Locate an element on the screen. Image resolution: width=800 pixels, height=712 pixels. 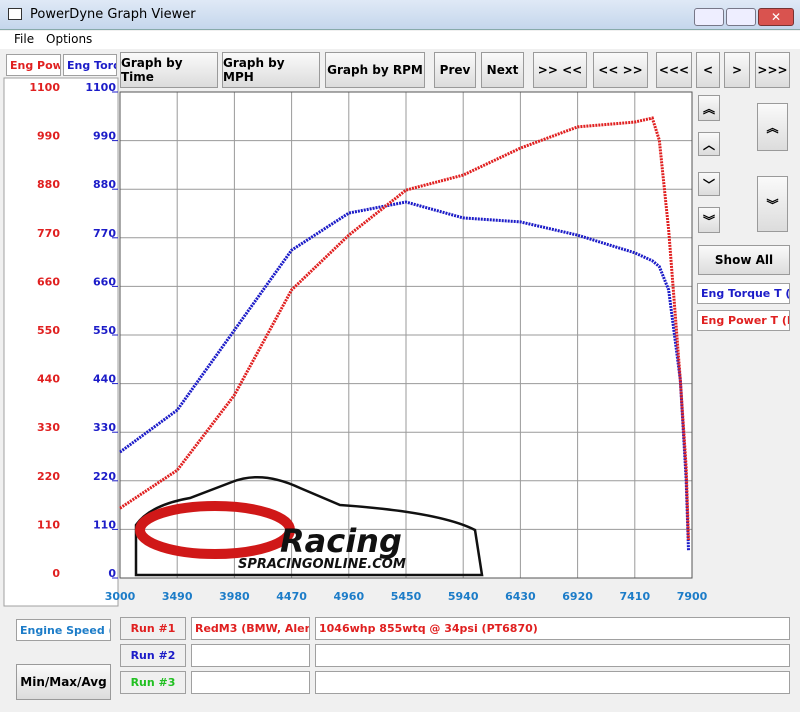
y-tick-label: 330 is located at coordinates (48, 427).